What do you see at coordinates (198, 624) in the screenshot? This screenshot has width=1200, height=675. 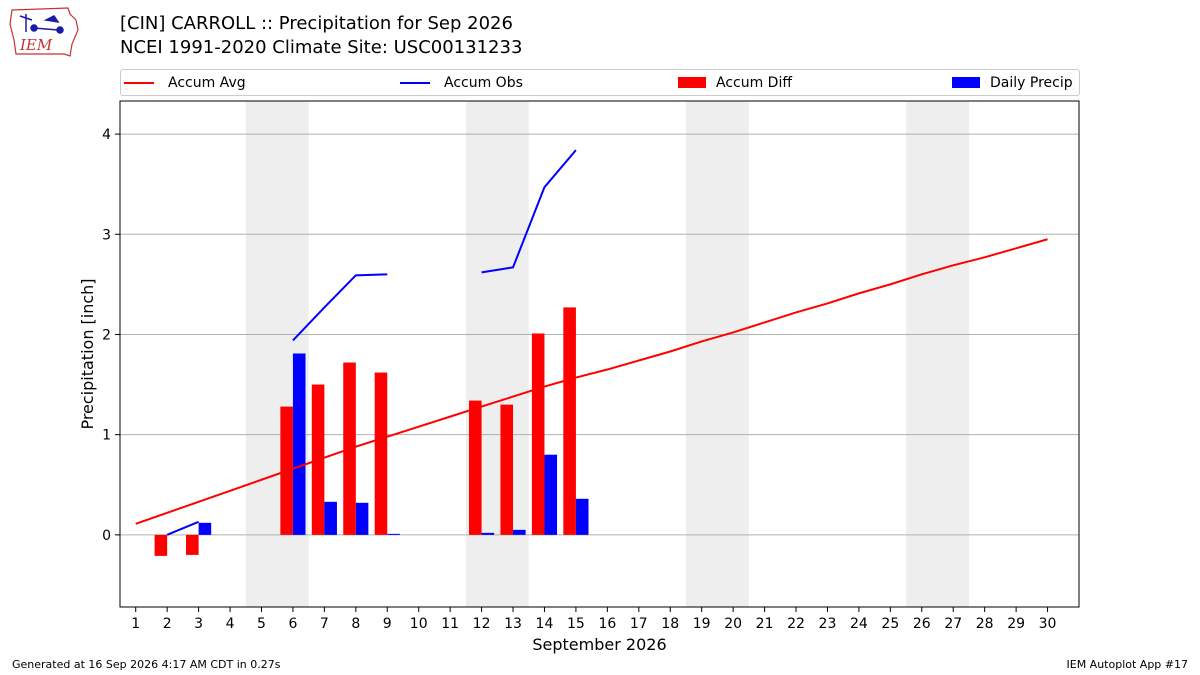 I see `x-tick-label: 3` at bounding box center [198, 624].